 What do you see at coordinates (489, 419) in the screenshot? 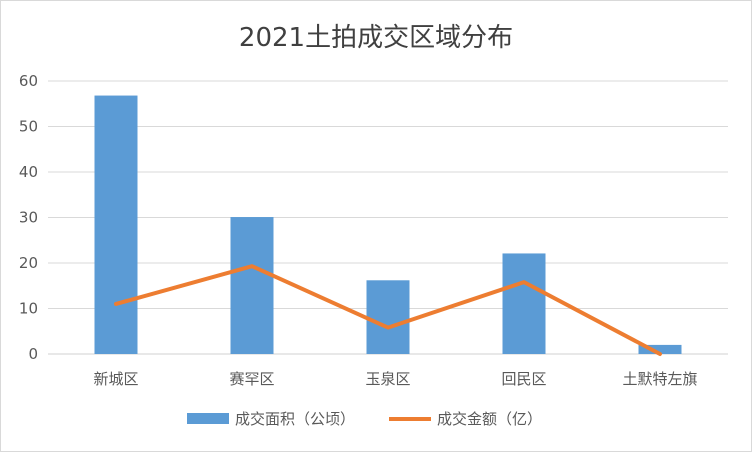
I see `legend-label-amount: 成交金额（亿）` at bounding box center [489, 419].